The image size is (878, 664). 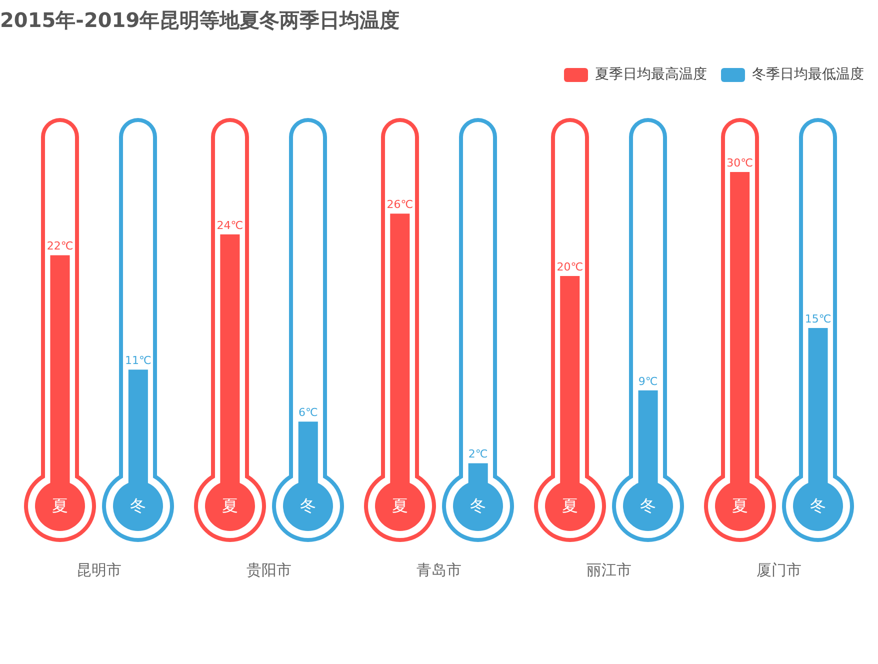 I want to click on x-tick-label: 青岛市, so click(x=439, y=569).